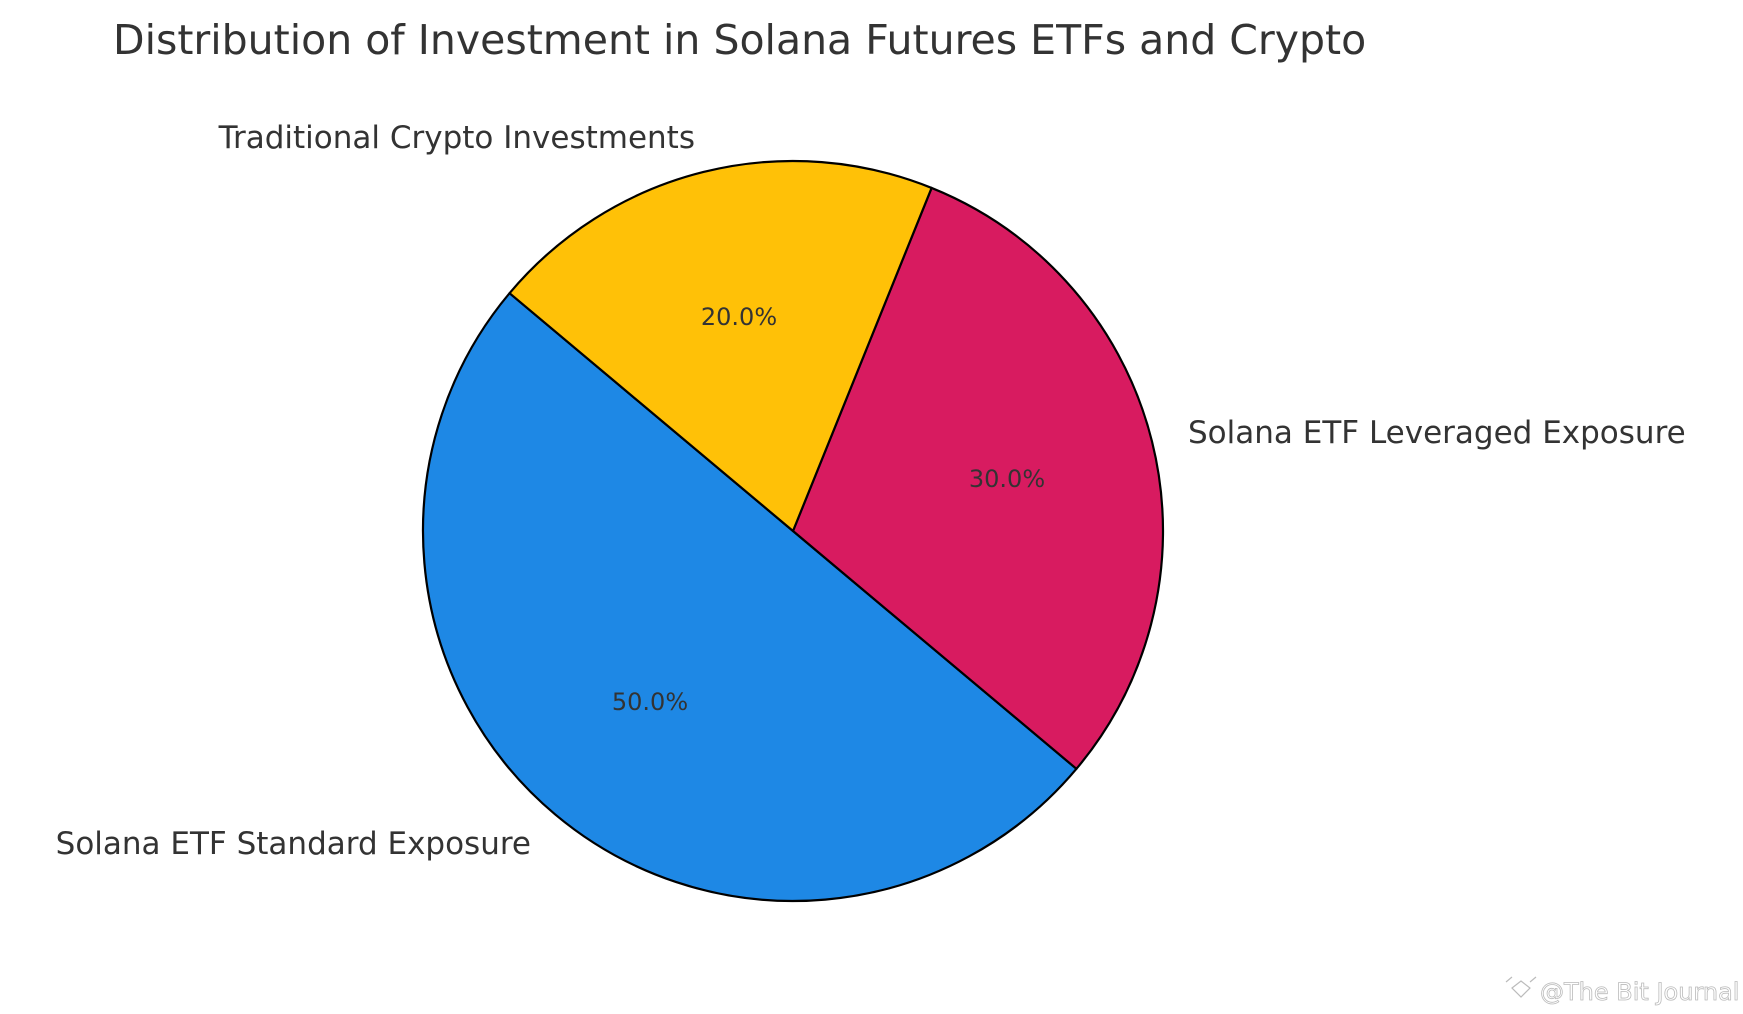 The width and height of the screenshot is (1743, 1014). Describe the element at coordinates (1437, 433) in the screenshot. I see `slice-label-leveraged: Solana ETF Leveraged Exposure` at that location.